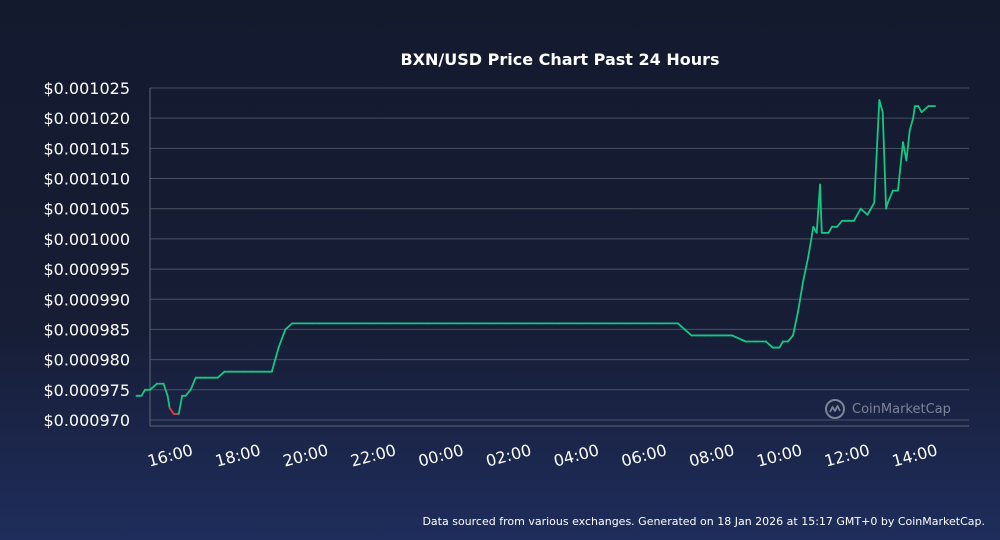 The height and width of the screenshot is (540, 1000). I want to click on x-tick-label: 20:00, so click(305, 455).